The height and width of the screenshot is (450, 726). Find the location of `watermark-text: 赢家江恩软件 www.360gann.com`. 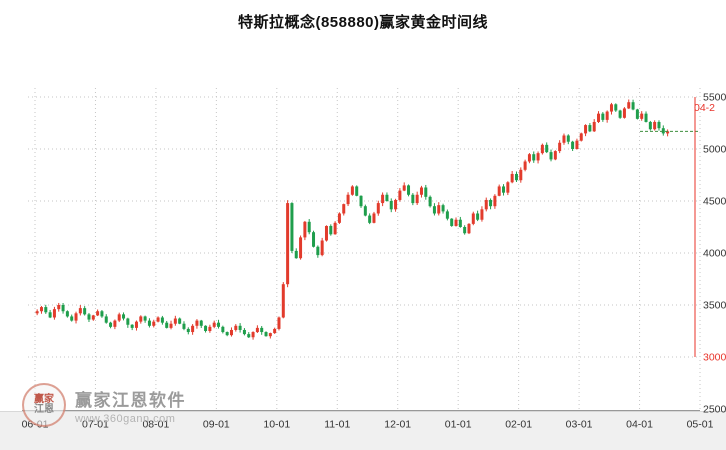

watermark-text: 赢家江恩软件 www.360gann.com is located at coordinates (130, 405).